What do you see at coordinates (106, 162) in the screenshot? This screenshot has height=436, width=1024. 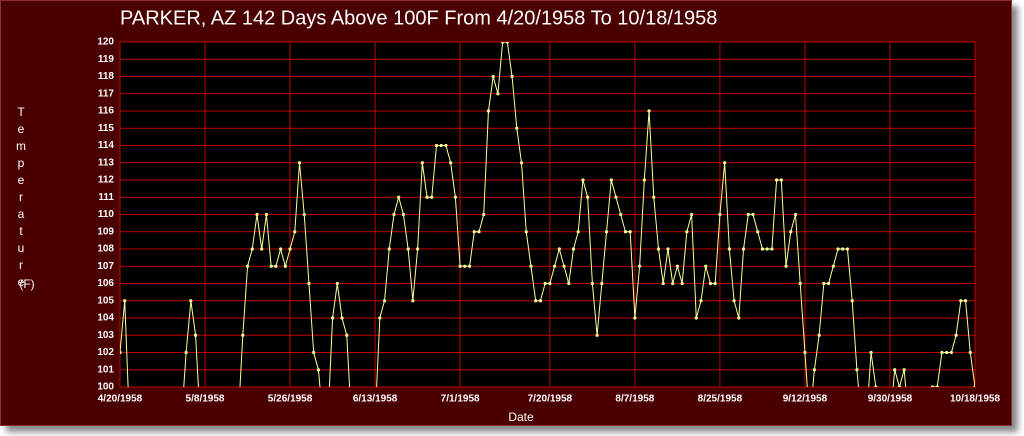 I see `y-tick-label: 113` at bounding box center [106, 162].